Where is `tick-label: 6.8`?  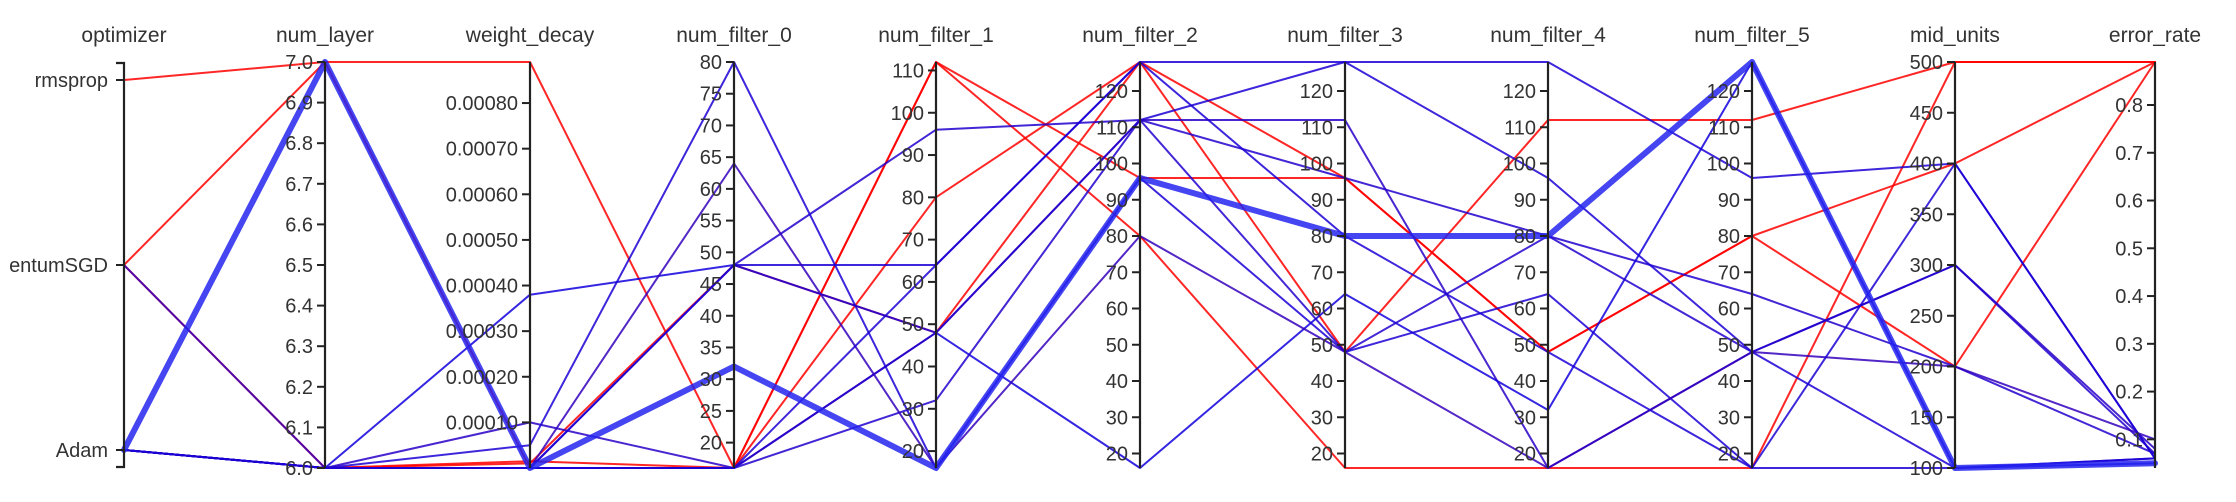 tick-label: 6.8 is located at coordinates (299, 144).